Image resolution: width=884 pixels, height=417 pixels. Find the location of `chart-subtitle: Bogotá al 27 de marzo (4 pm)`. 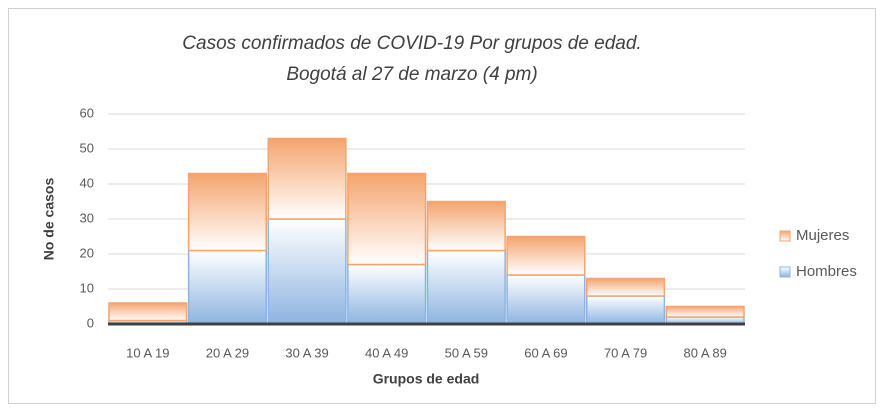

chart-subtitle: Bogotá al 27 de marzo (4 pm) is located at coordinates (411, 74).